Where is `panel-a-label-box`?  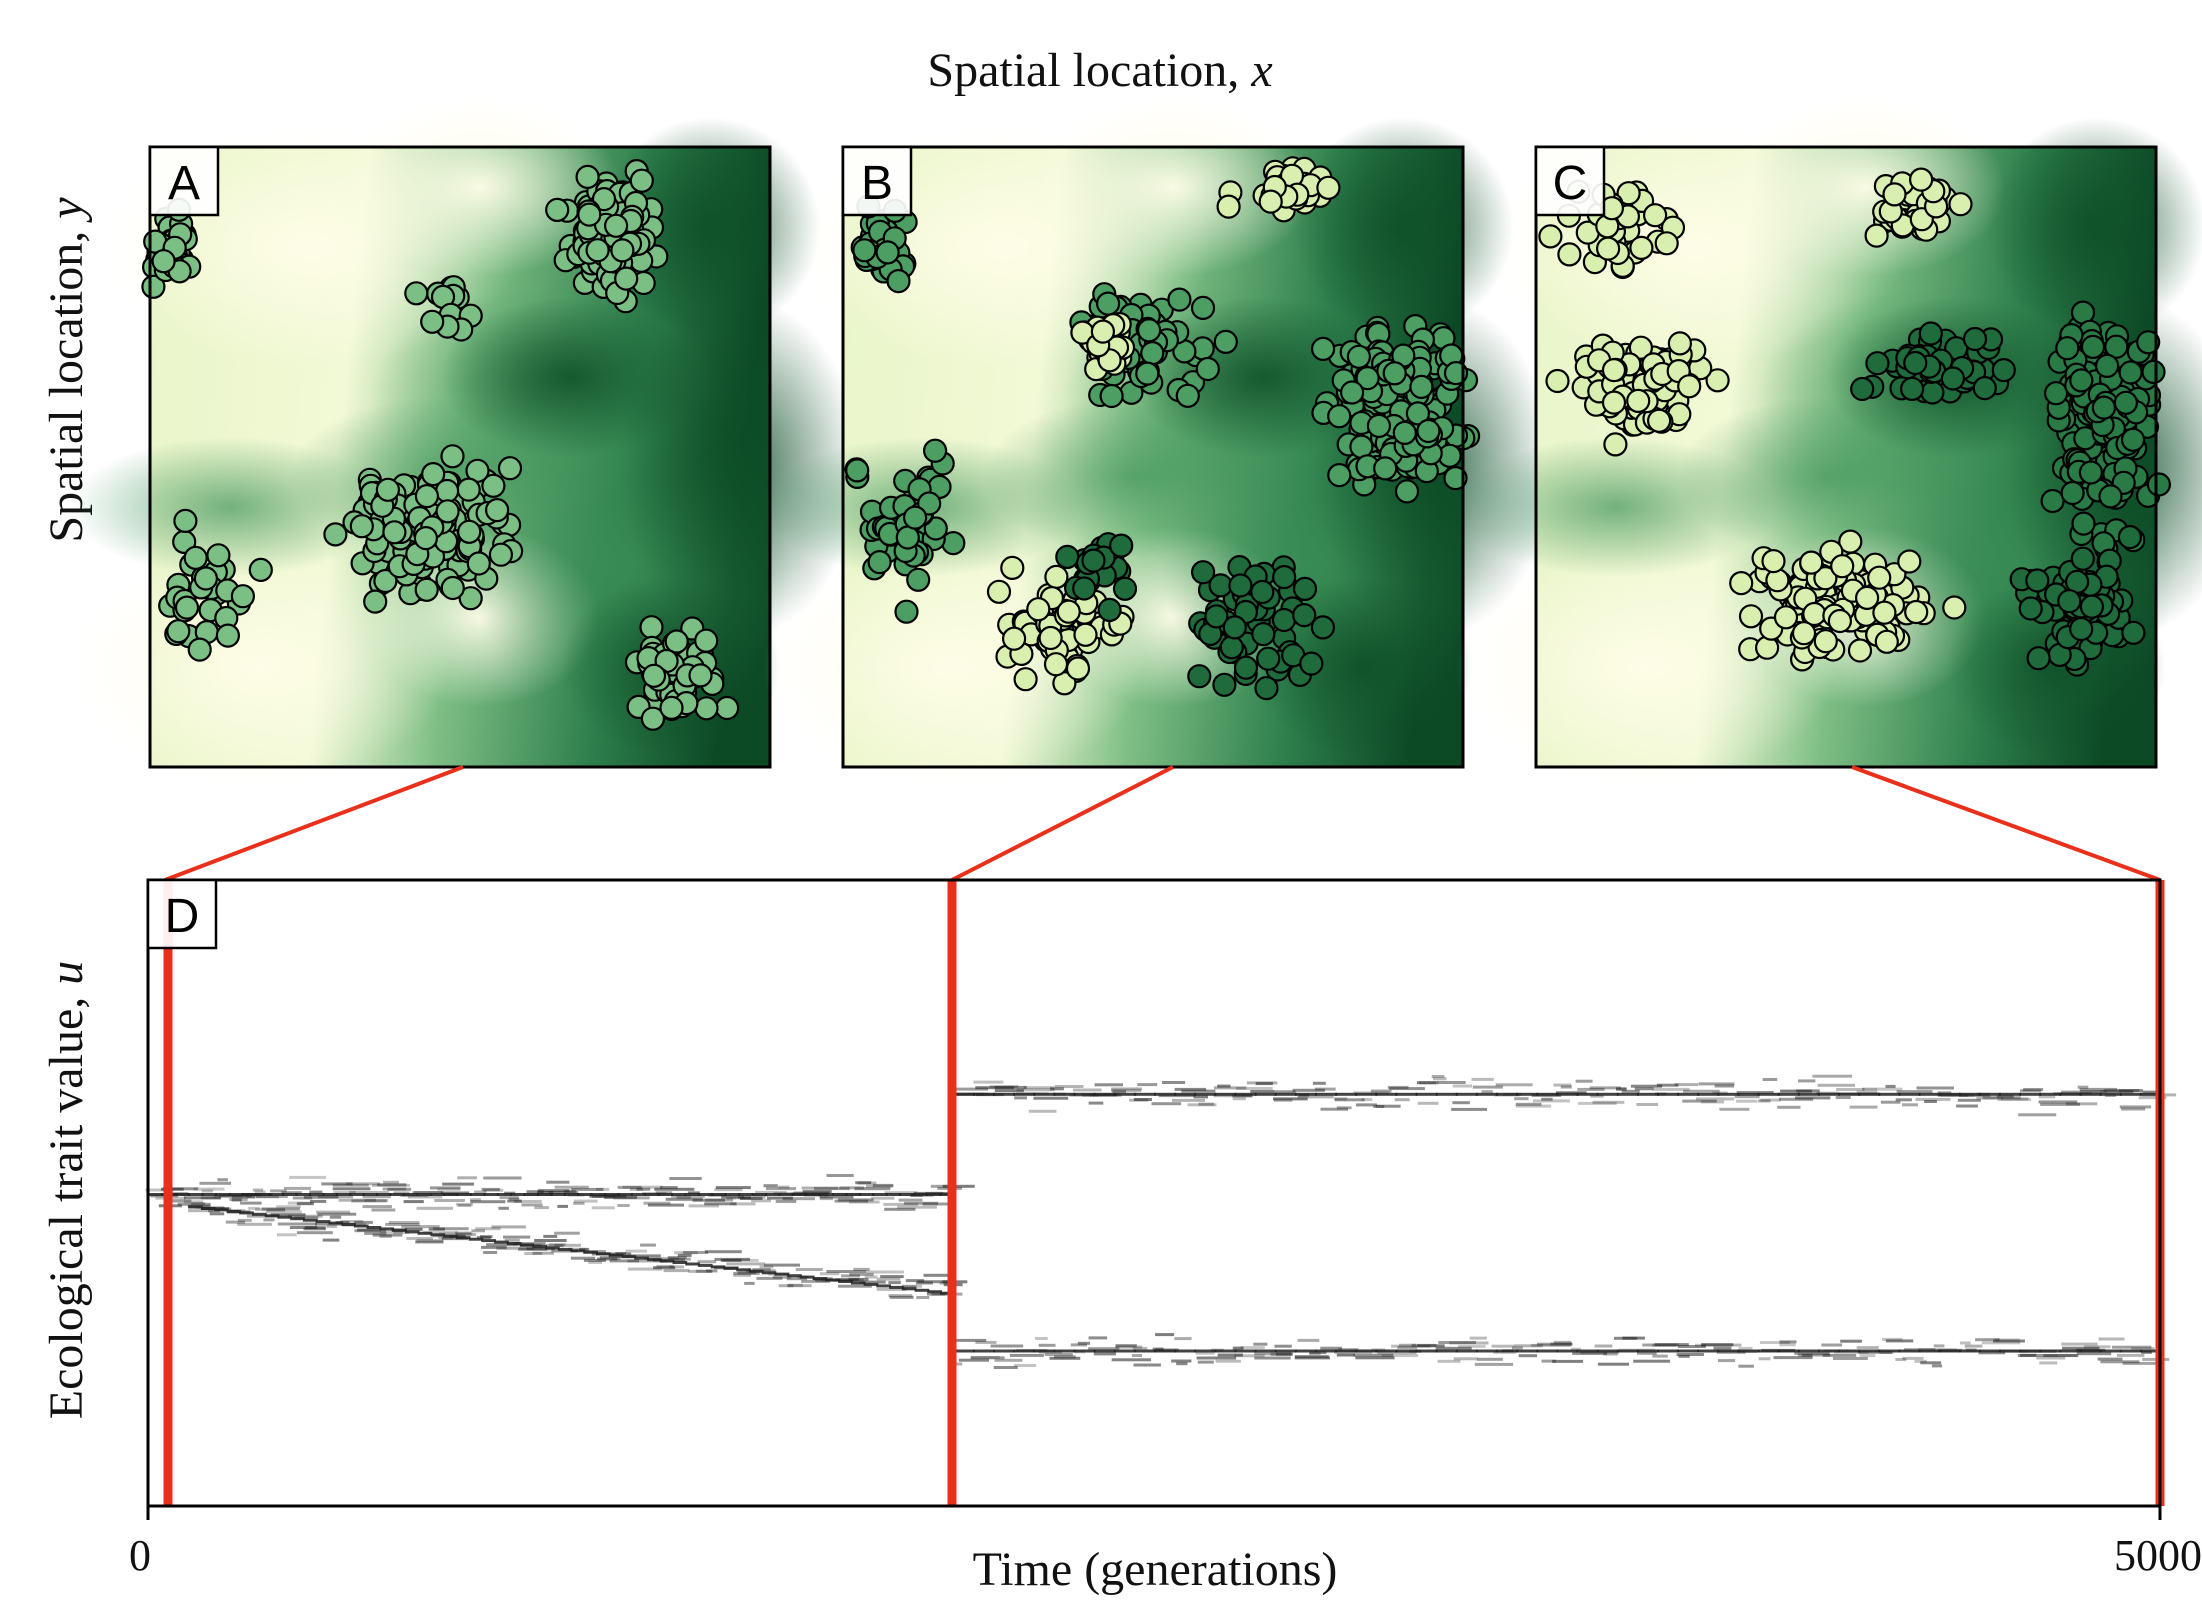
panel-a-label-box is located at coordinates (184, 181).